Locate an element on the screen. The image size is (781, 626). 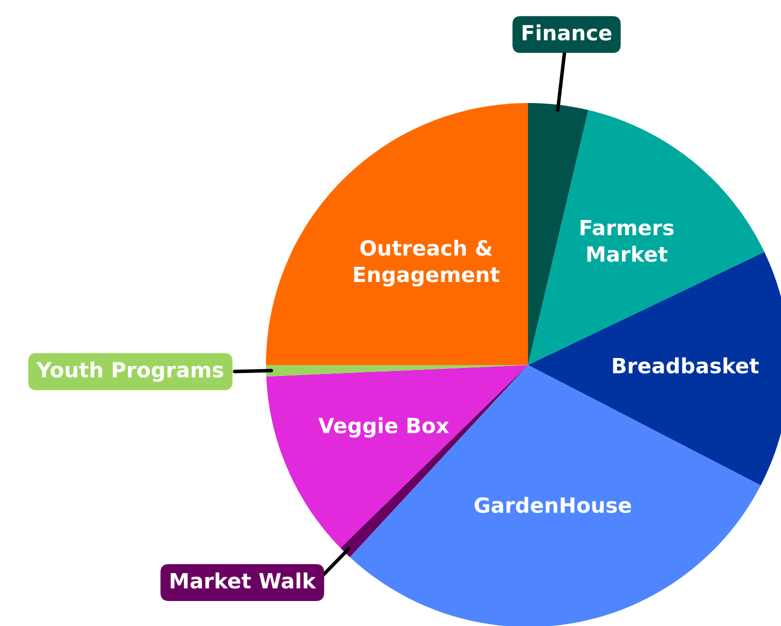
slice-label: Youth Programs is located at coordinates (130, 372).